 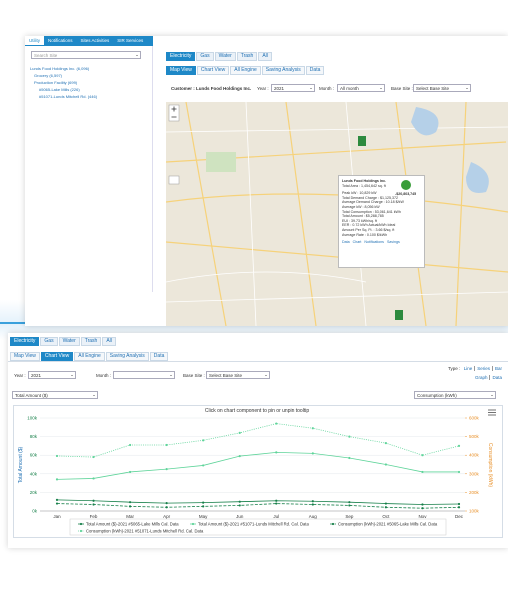 What do you see at coordinates (95, 40) in the screenshot?
I see `sidebar-tab: Sites Activities` at bounding box center [95, 40].